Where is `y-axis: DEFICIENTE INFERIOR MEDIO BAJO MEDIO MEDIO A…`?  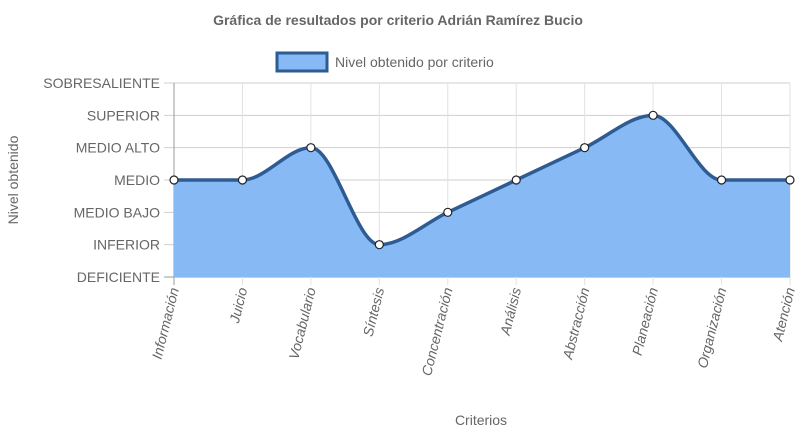
y-axis: DEFICIENTE INFERIOR MEDIO BAJO MEDIO MEDIO A… is located at coordinates (101, 180).